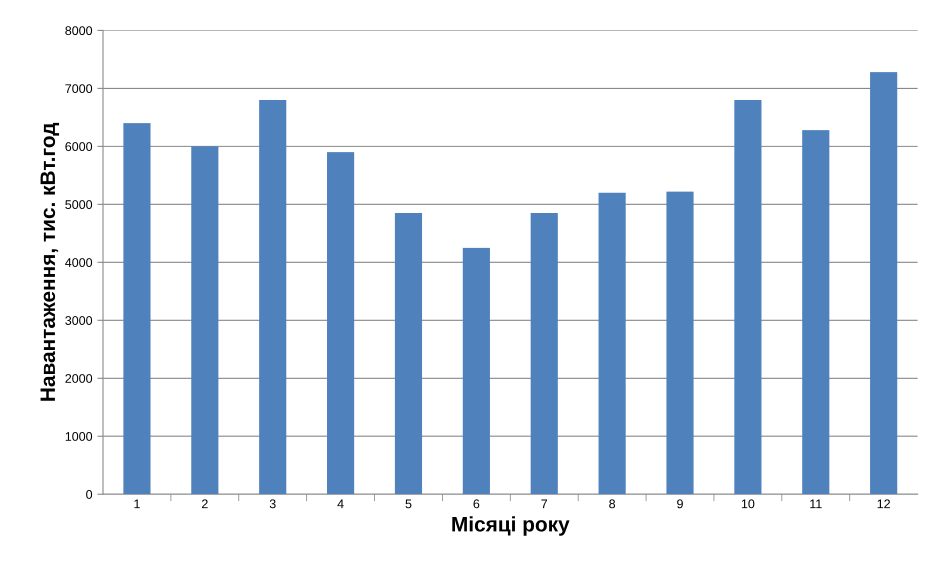 The image size is (945, 574). I want to click on x-tick-label: 10, so click(748, 503).